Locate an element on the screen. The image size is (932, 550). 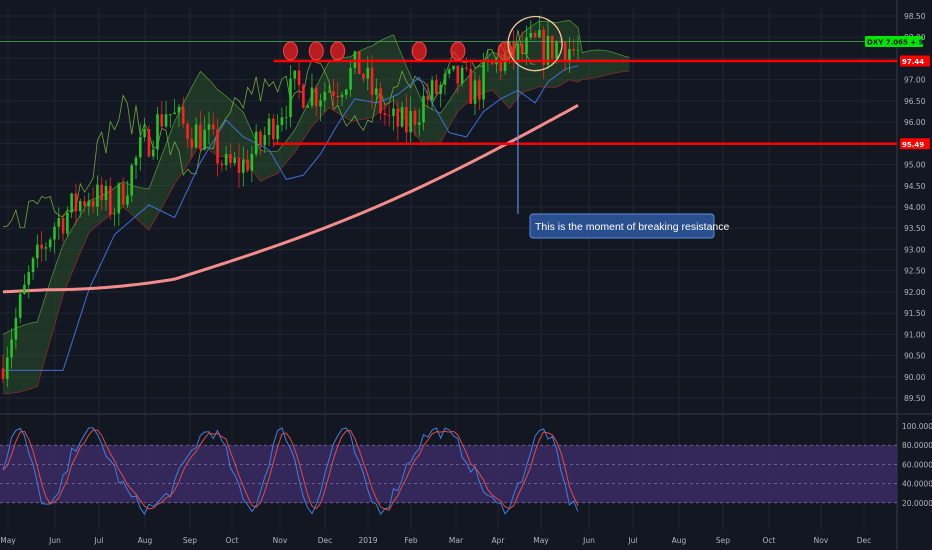
price-tick-label: 90.00 is located at coordinates (915, 377).